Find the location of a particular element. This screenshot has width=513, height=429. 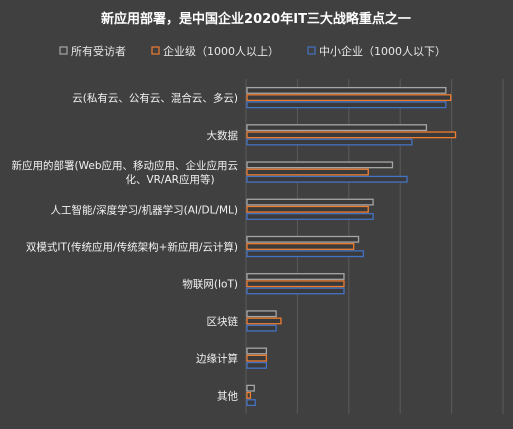

category-label: 云(私有云、公有云、混合云、多云) is located at coordinates (155, 98).